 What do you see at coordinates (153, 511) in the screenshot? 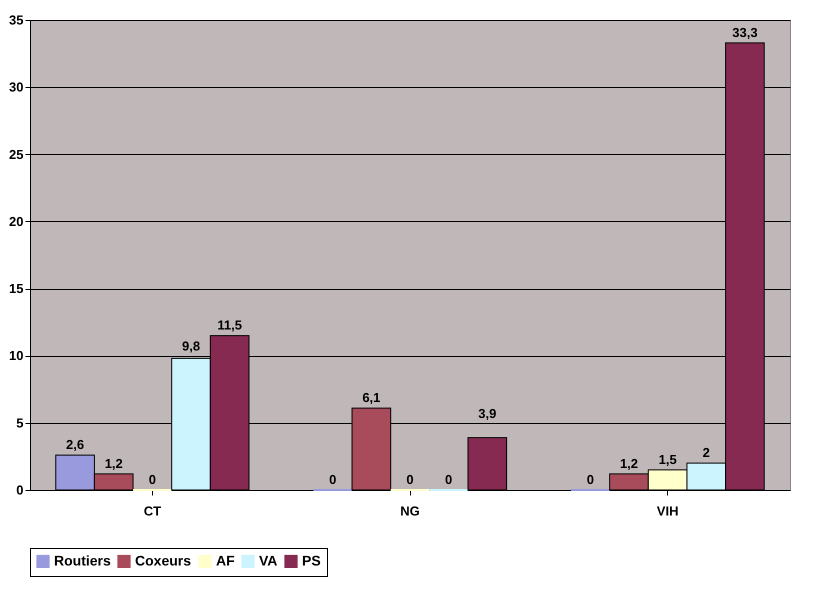
I see `x-tick-label: CT` at bounding box center [153, 511].